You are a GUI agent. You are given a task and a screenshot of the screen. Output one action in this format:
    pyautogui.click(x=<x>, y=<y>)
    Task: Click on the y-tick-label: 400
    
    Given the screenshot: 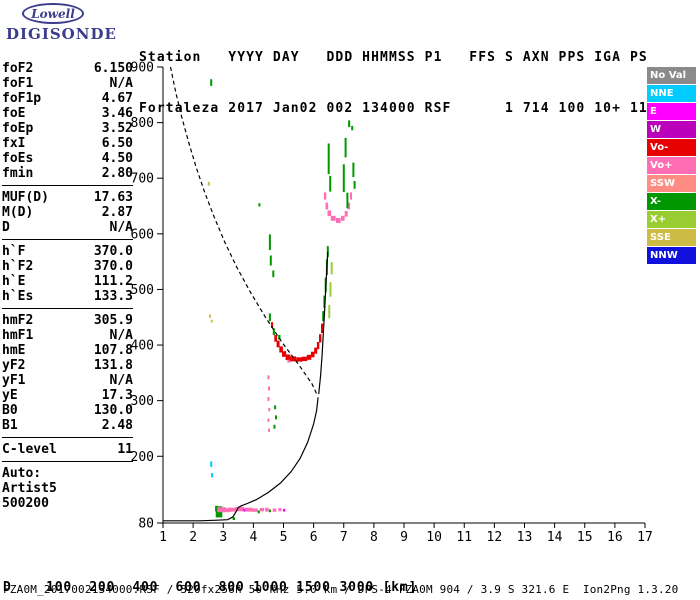 What is the action you would take?
    pyautogui.click(x=142, y=346)
    